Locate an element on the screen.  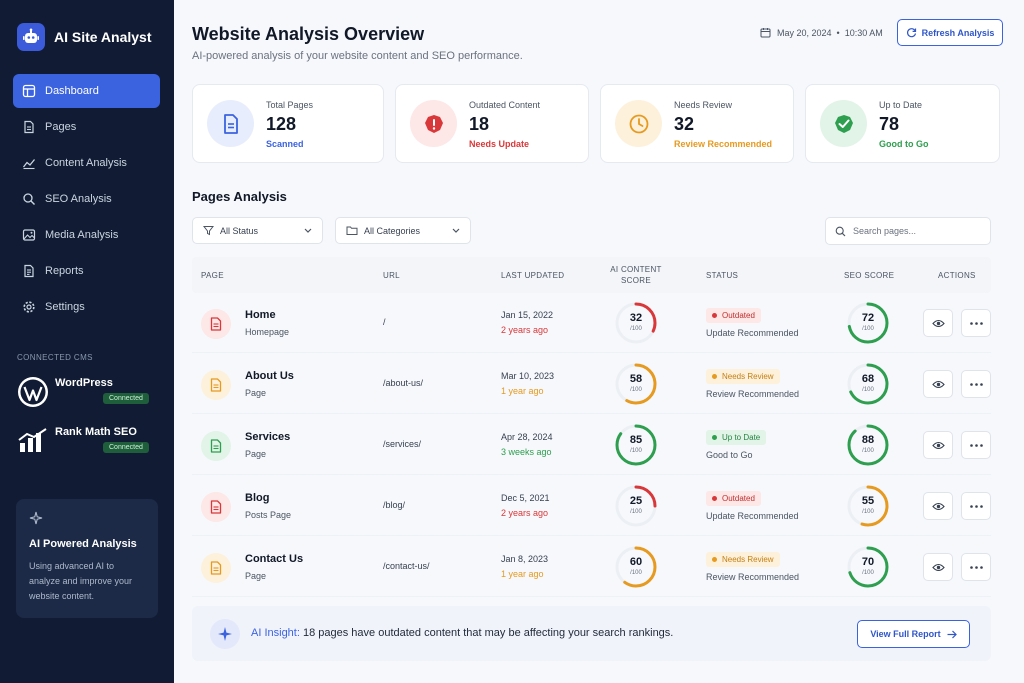
page-name: Contact Us is located at coordinates (274, 559).